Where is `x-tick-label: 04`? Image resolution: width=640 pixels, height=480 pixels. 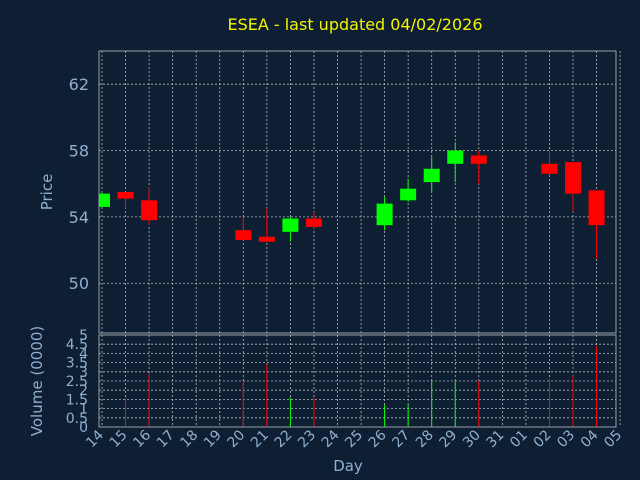 x-tick-label: 04 is located at coordinates (590, 439).